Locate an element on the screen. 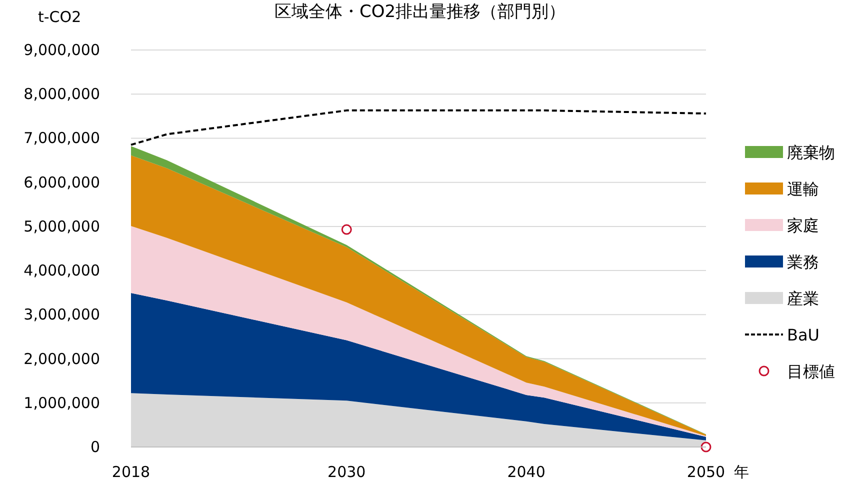 Image resolution: width=844 pixels, height=482 pixels. legend-label: 目標値 is located at coordinates (811, 371).